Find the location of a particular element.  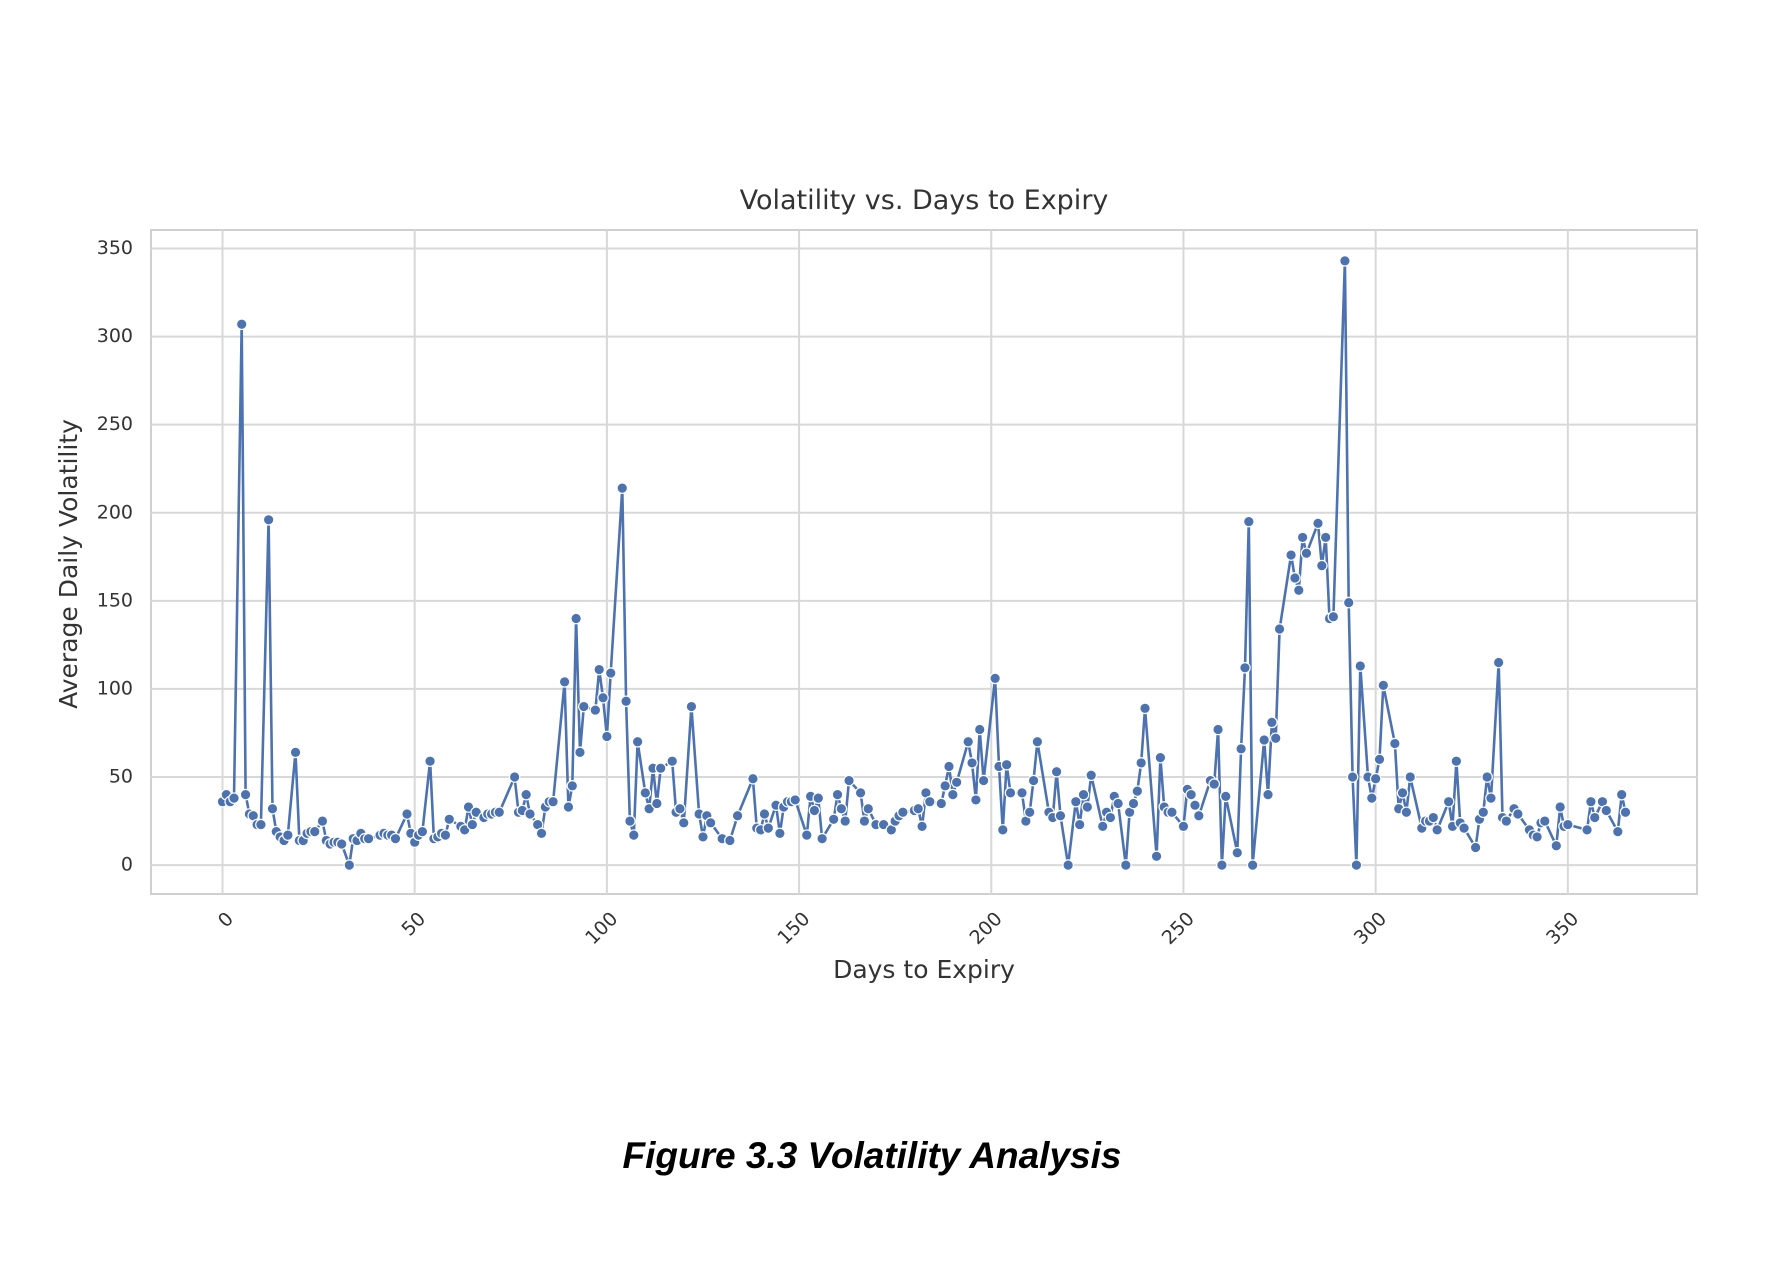

y-tick-label: 50 is located at coordinates (121, 777).